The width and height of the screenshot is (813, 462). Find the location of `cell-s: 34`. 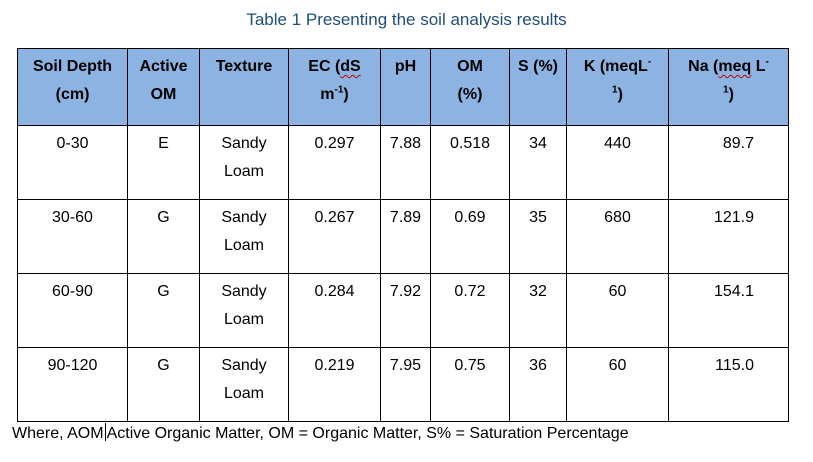

cell-s: 34 is located at coordinates (538, 162).